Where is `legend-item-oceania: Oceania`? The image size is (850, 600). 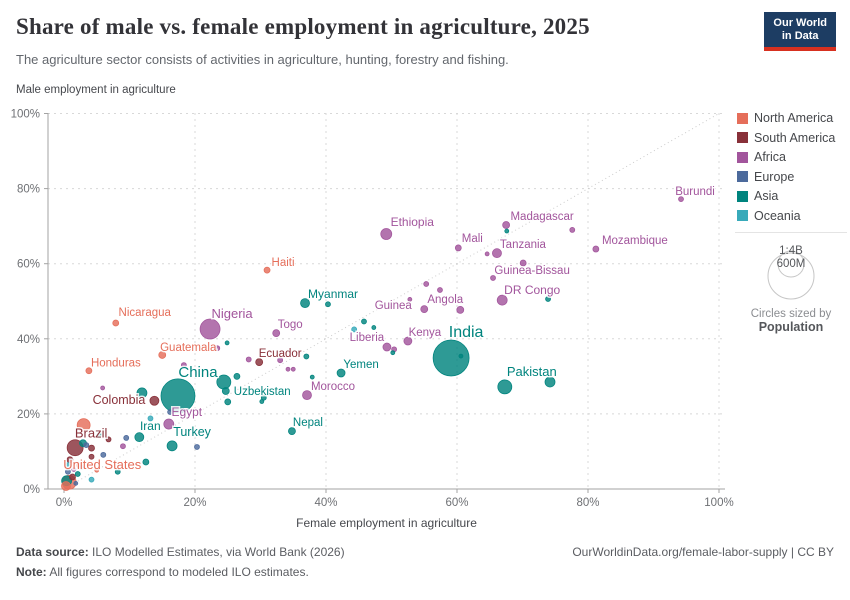
legend-item-oceania: Oceania is located at coordinates (793, 216).